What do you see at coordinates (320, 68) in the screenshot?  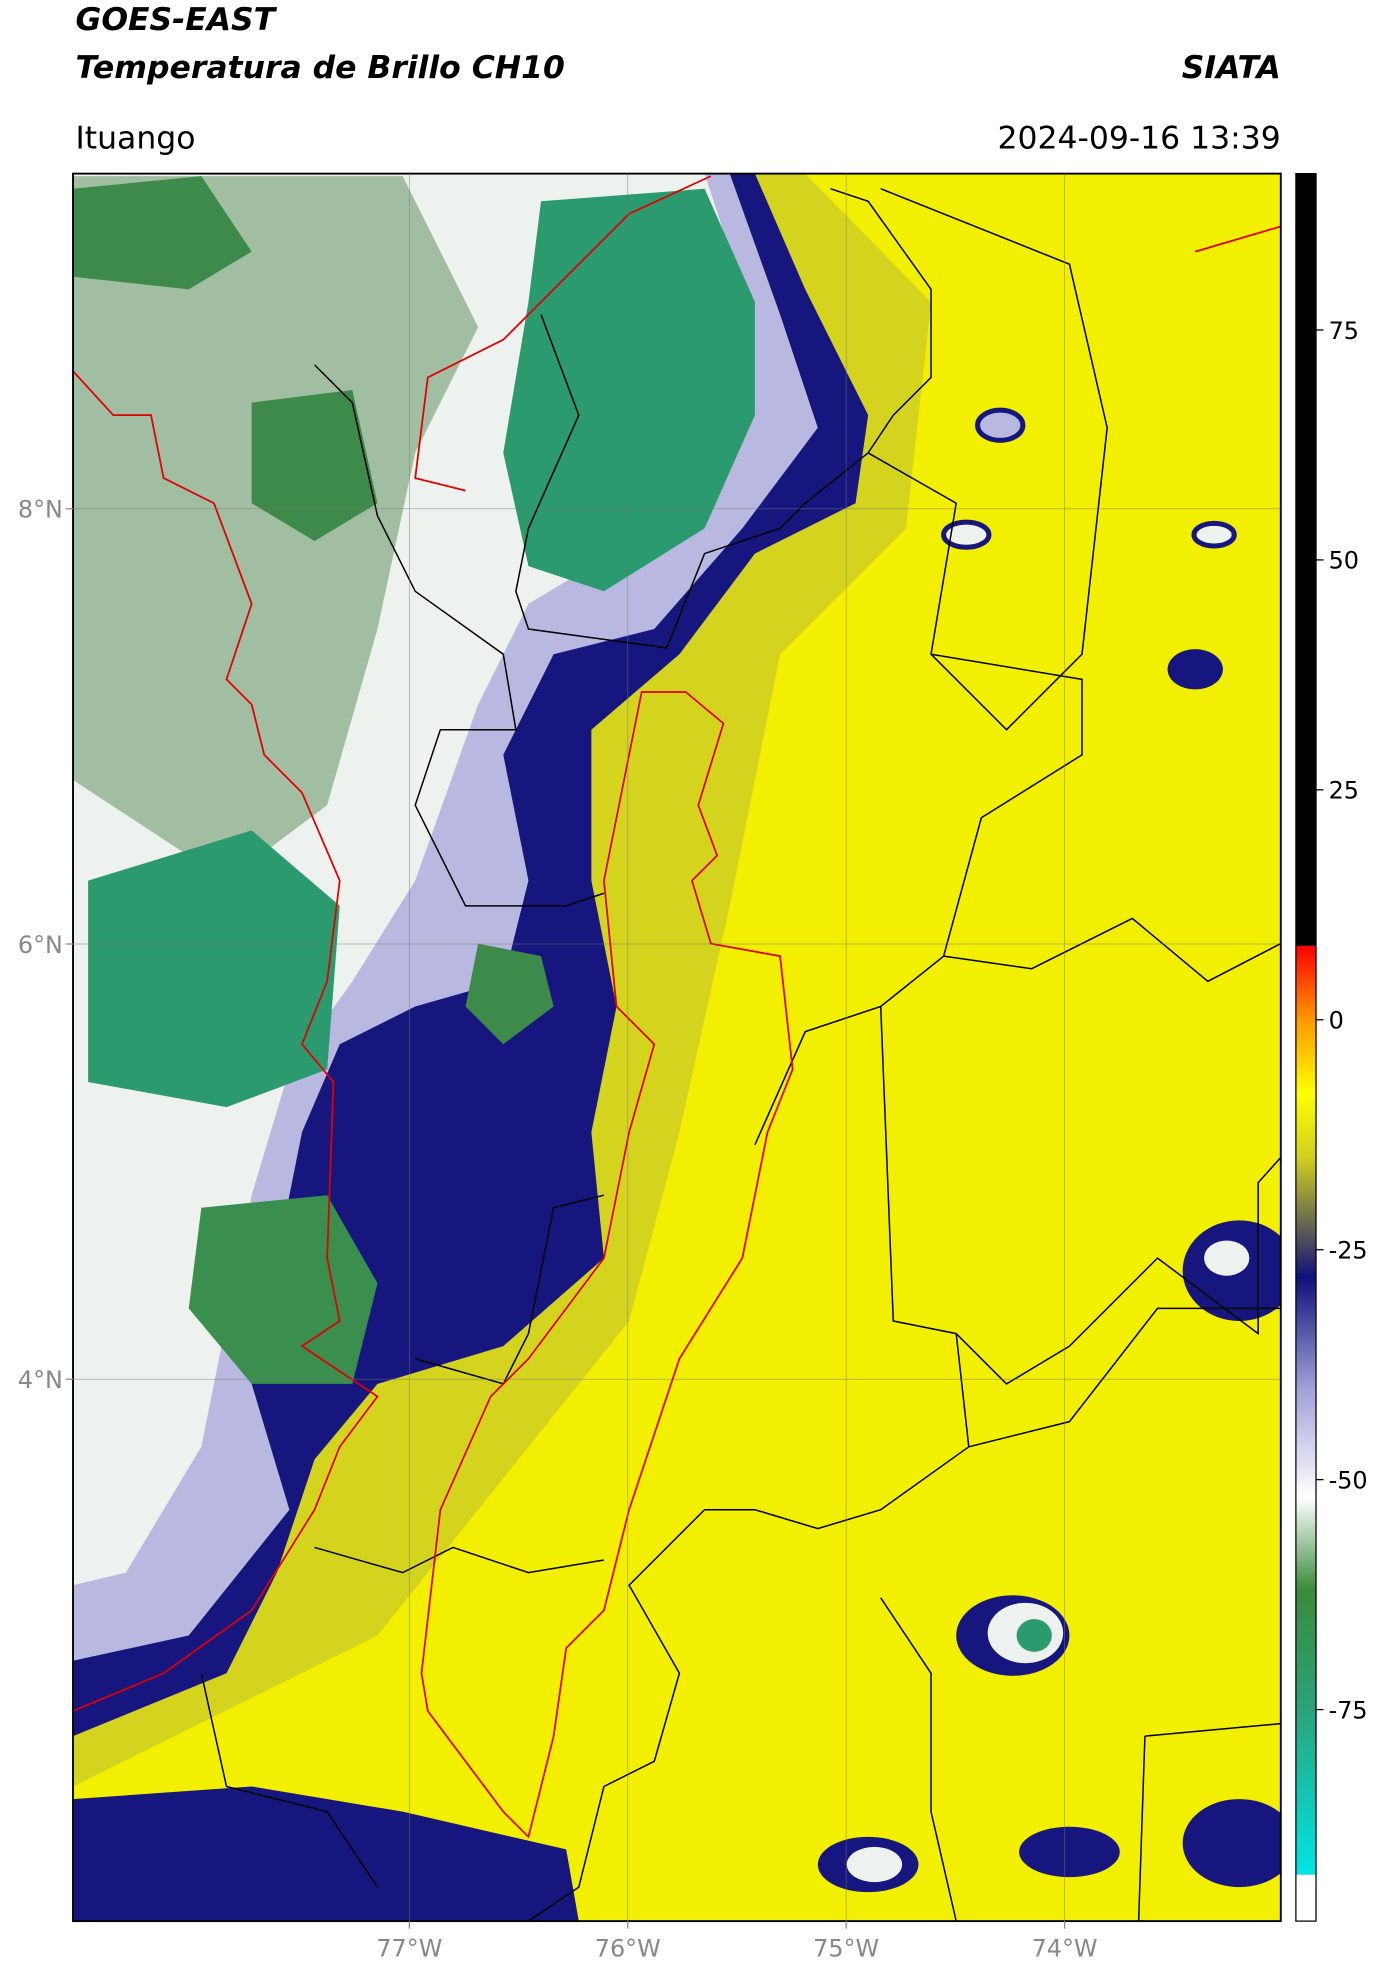 I see `subtitle: Temperatura de Brillo CH10` at bounding box center [320, 68].